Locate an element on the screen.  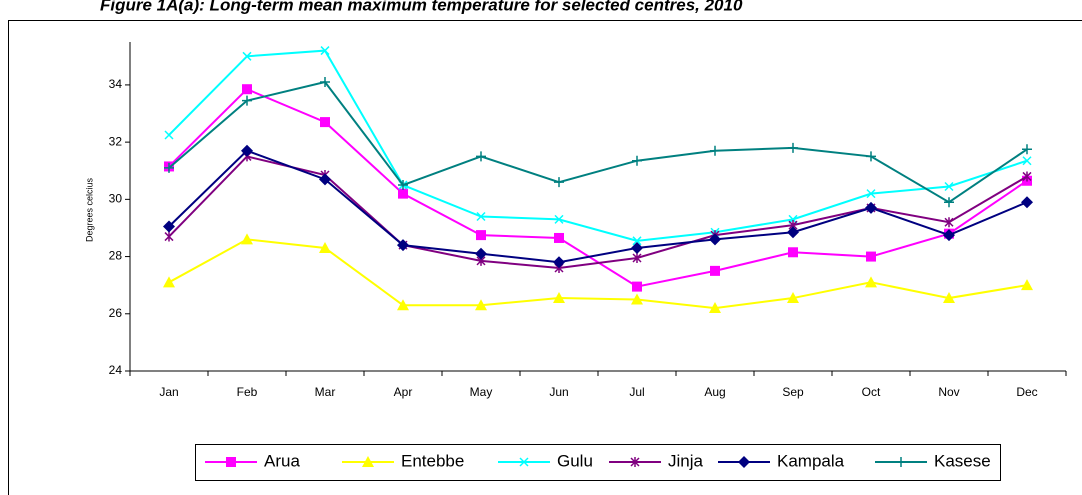
x-tick-label: Jul is located at coordinates (636, 392).